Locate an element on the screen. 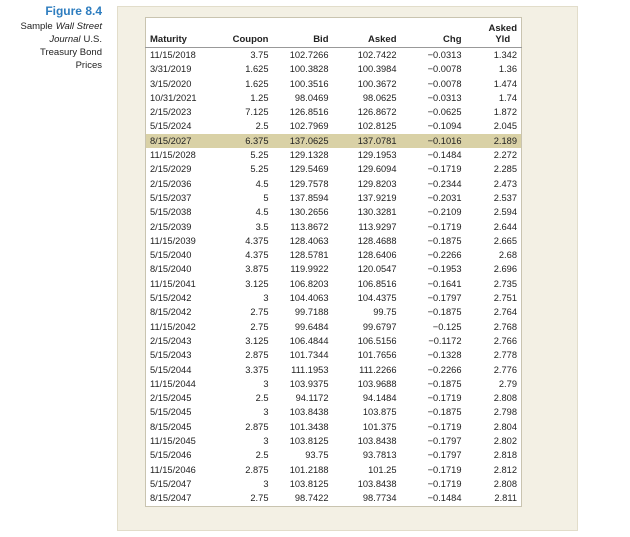  table-cell: 119.9922 is located at coordinates (309, 269).